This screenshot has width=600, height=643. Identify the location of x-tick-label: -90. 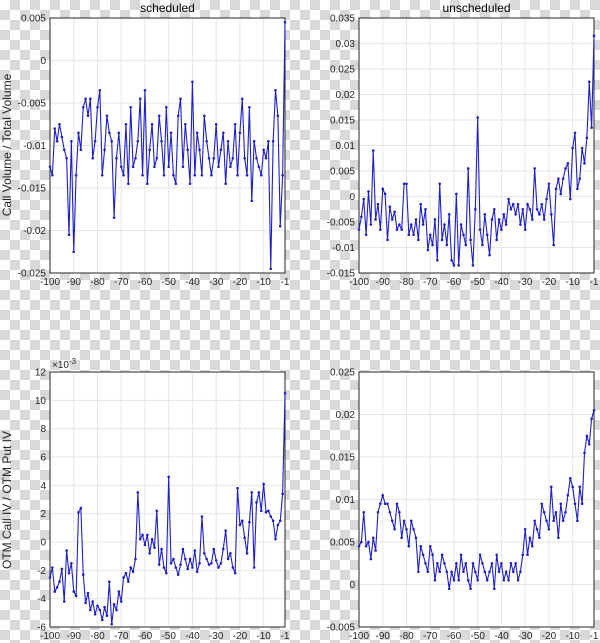
(383, 636).